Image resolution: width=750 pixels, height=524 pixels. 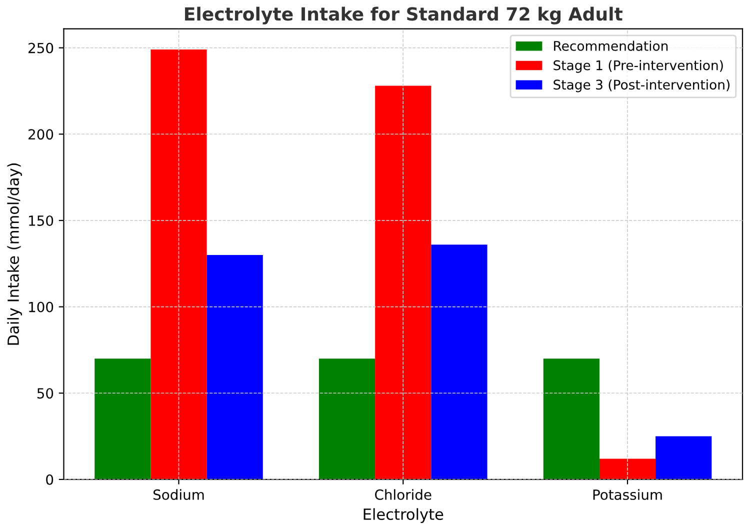 I want to click on y-tick-label: 0, so click(x=50, y=479).